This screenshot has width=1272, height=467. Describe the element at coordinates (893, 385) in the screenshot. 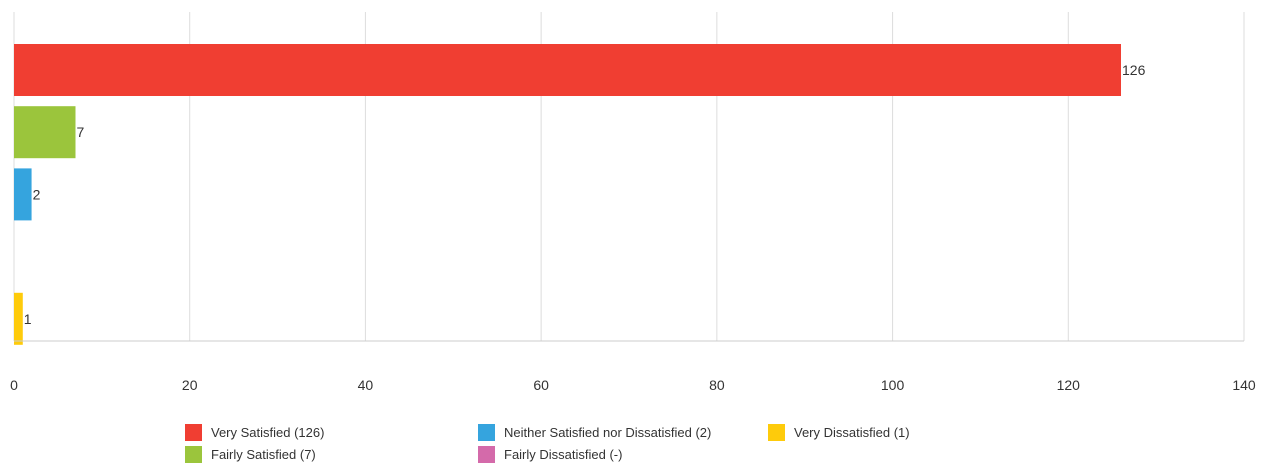

I see `x-tick-label: 100` at that location.